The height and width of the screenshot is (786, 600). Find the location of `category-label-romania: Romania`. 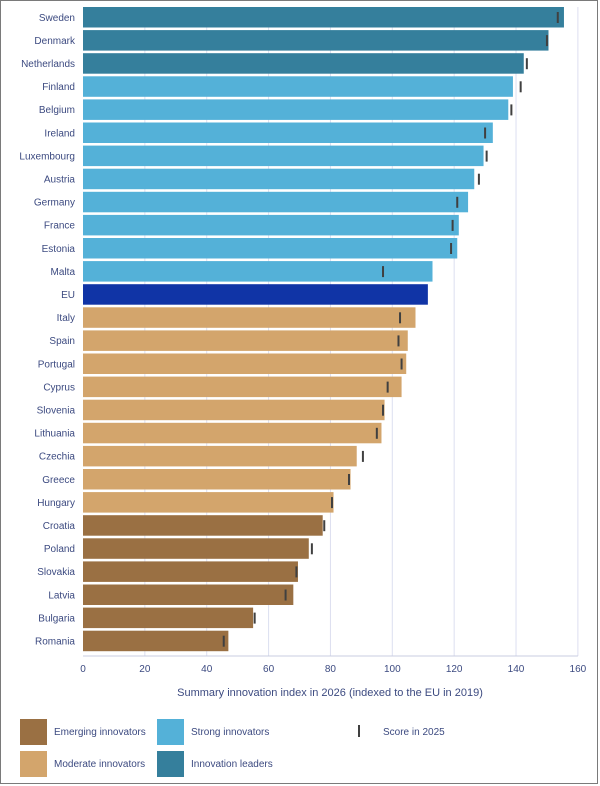

category-label-romania: Romania is located at coordinates (55, 641).